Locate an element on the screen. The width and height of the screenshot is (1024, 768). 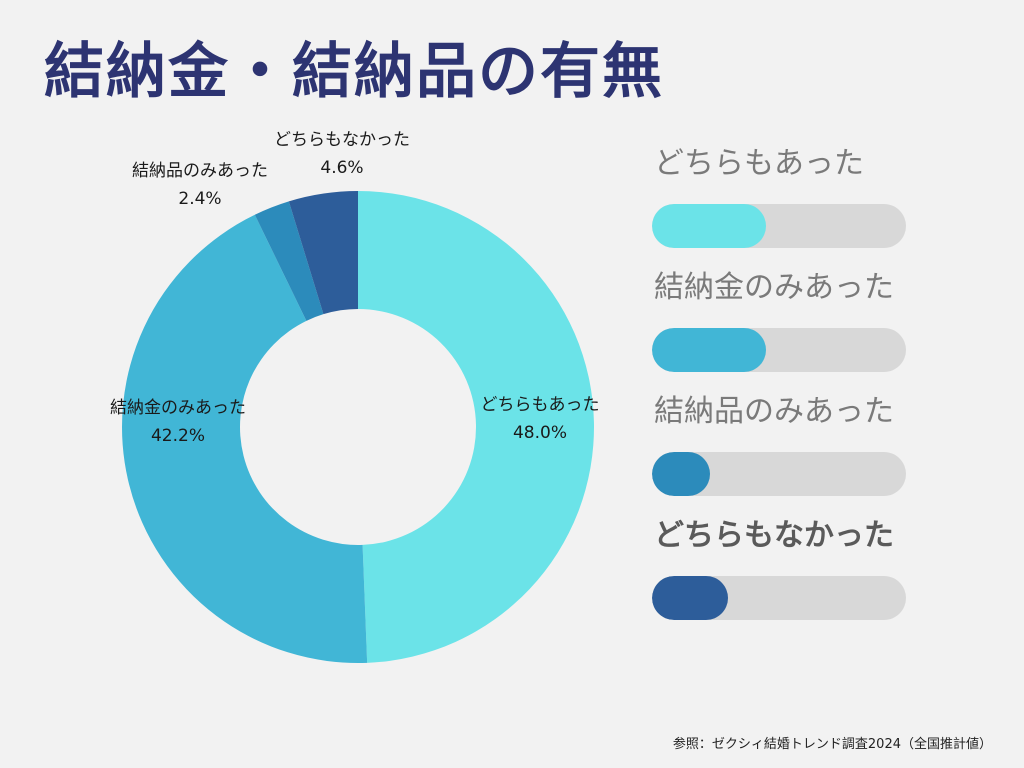
slice-value-goods-only: 2.4% is located at coordinates (199, 199).